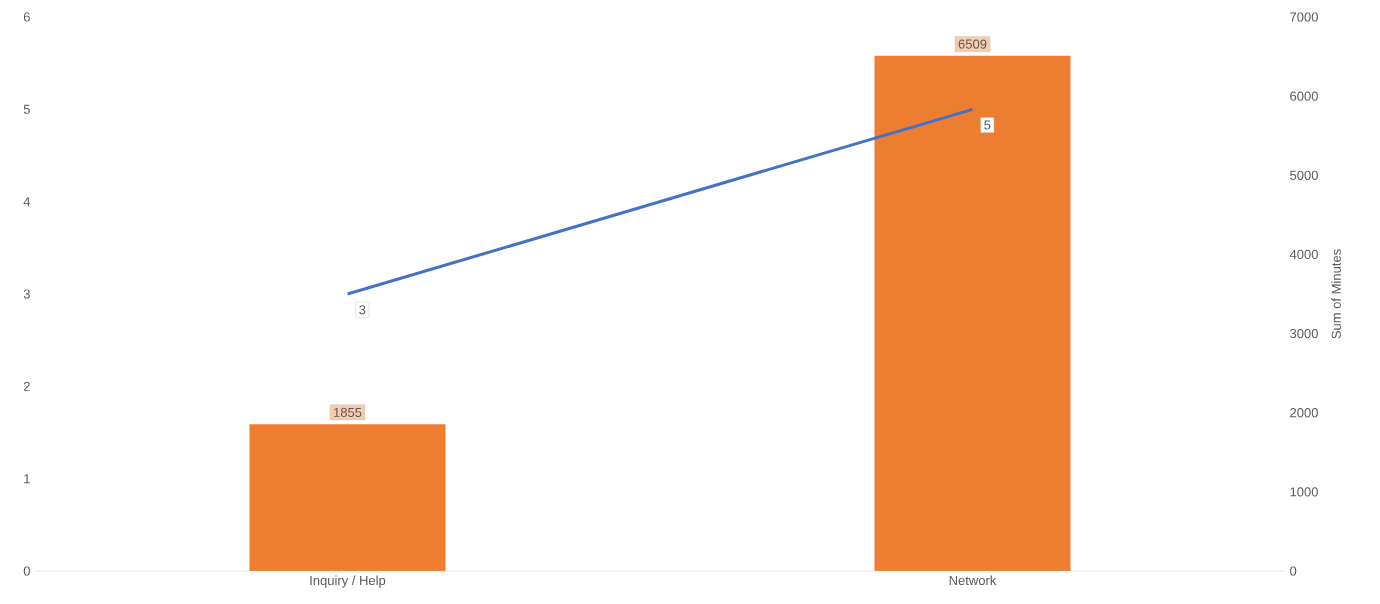  I want to click on data-label: 1855, so click(348, 412).